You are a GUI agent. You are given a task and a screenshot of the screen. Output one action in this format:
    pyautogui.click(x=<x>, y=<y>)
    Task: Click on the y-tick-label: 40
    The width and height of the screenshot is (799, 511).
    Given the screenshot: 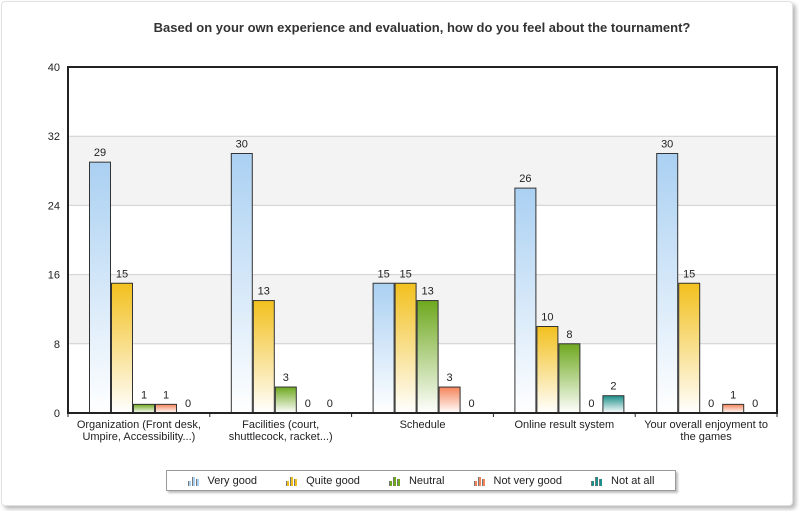 What is the action you would take?
    pyautogui.click(x=54, y=68)
    